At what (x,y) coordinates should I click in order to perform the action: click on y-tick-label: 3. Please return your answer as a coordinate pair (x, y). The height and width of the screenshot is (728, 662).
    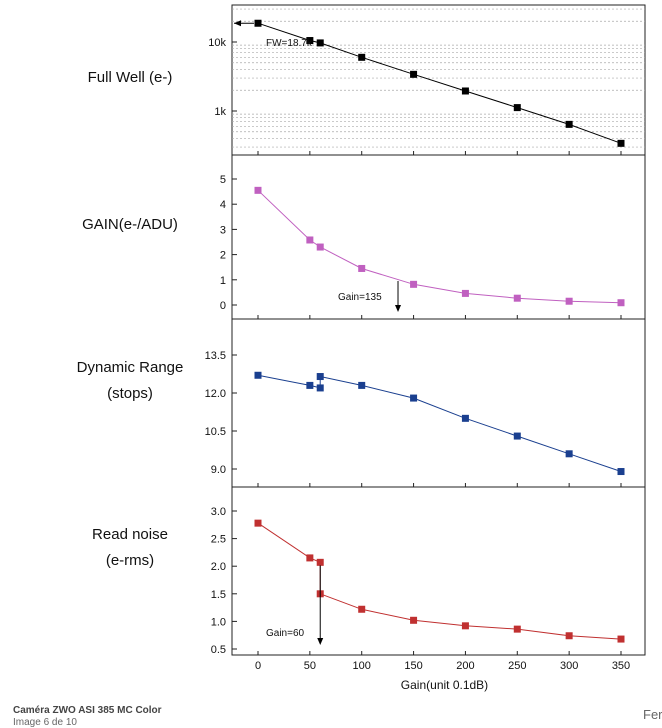
    Looking at the image, I should click on (223, 230).